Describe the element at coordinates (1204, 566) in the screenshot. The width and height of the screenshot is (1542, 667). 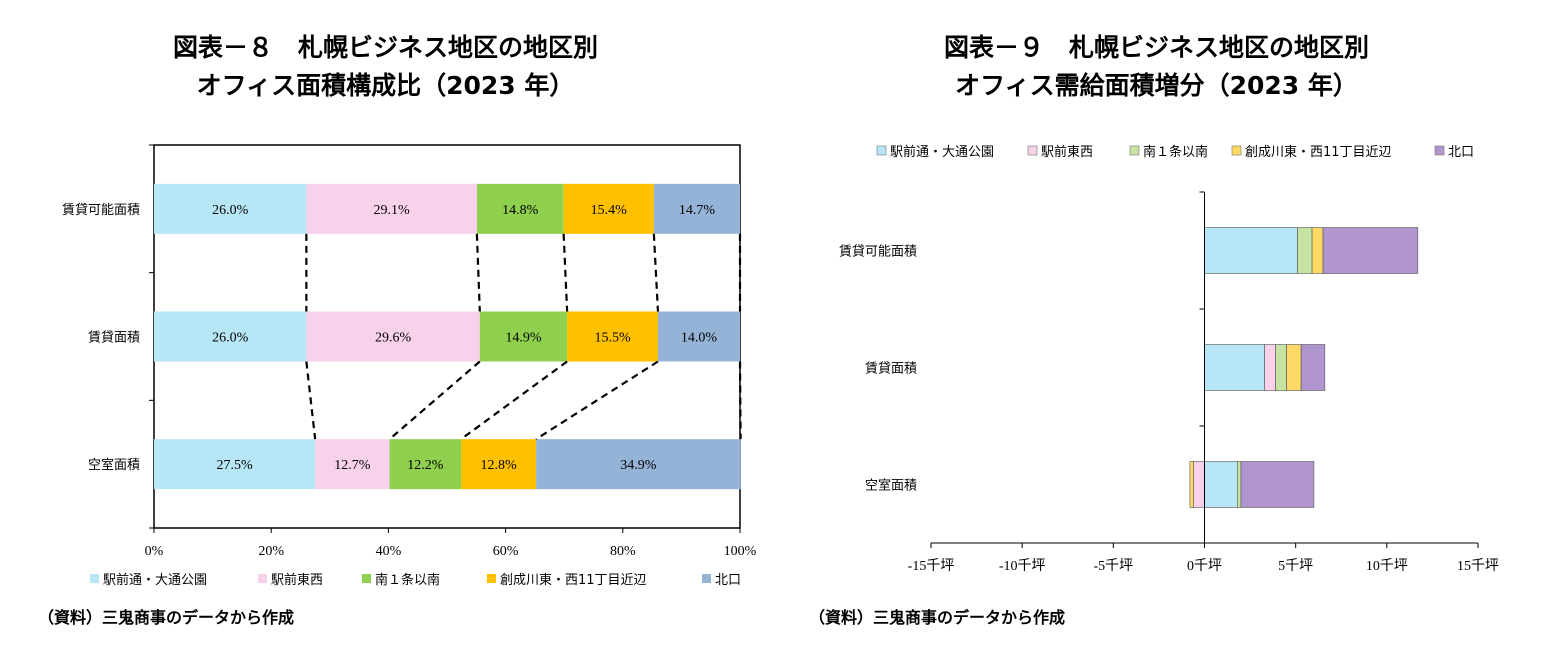
I see `x-tick-label: 0千坪` at that location.